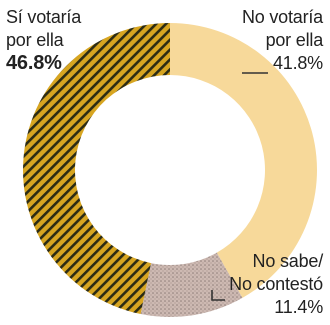  I want to click on label-no-votaria-line2: por ella, so click(294, 40).